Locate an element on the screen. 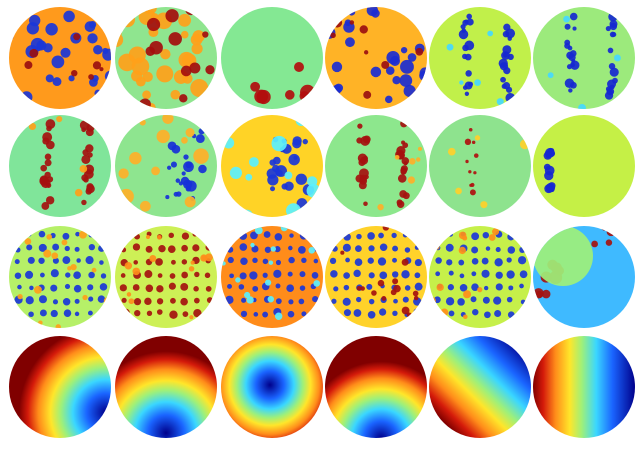 The image size is (637, 457). map-disk-r3-c2 is located at coordinates (166, 277).